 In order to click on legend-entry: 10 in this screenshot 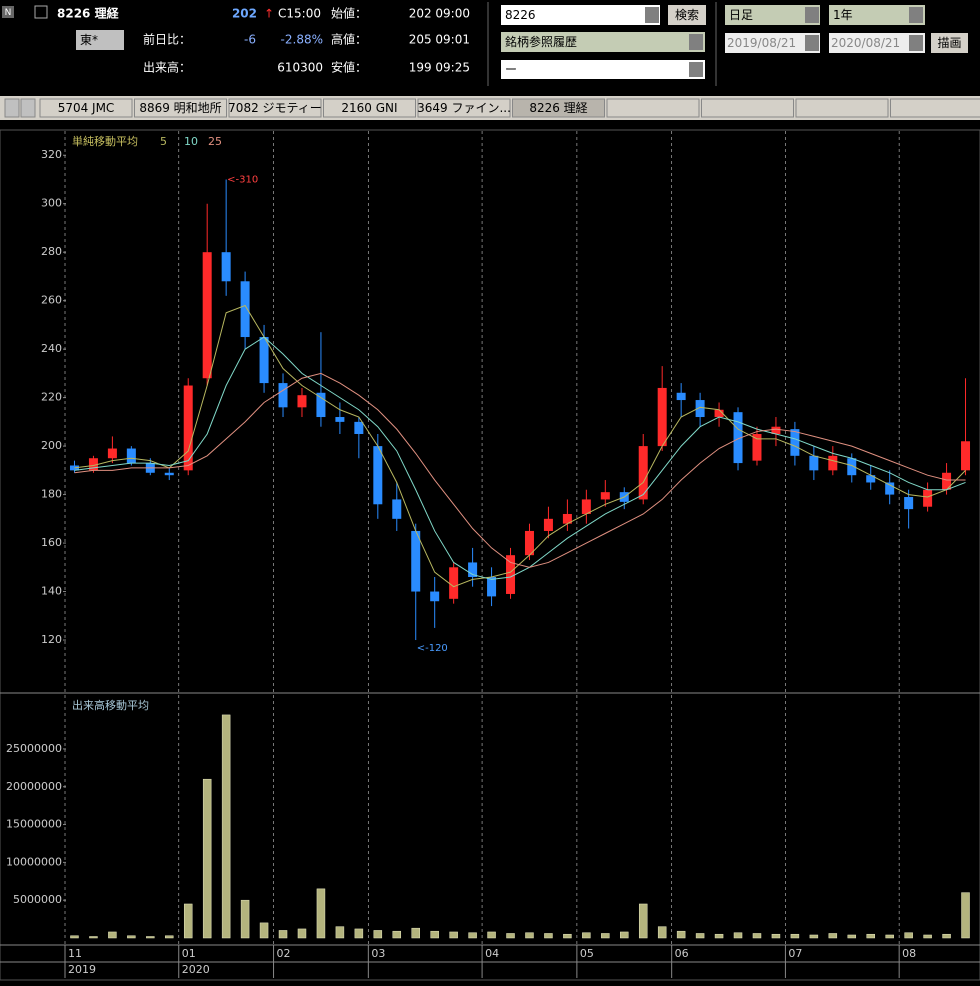, I will do `click(191, 141)`.